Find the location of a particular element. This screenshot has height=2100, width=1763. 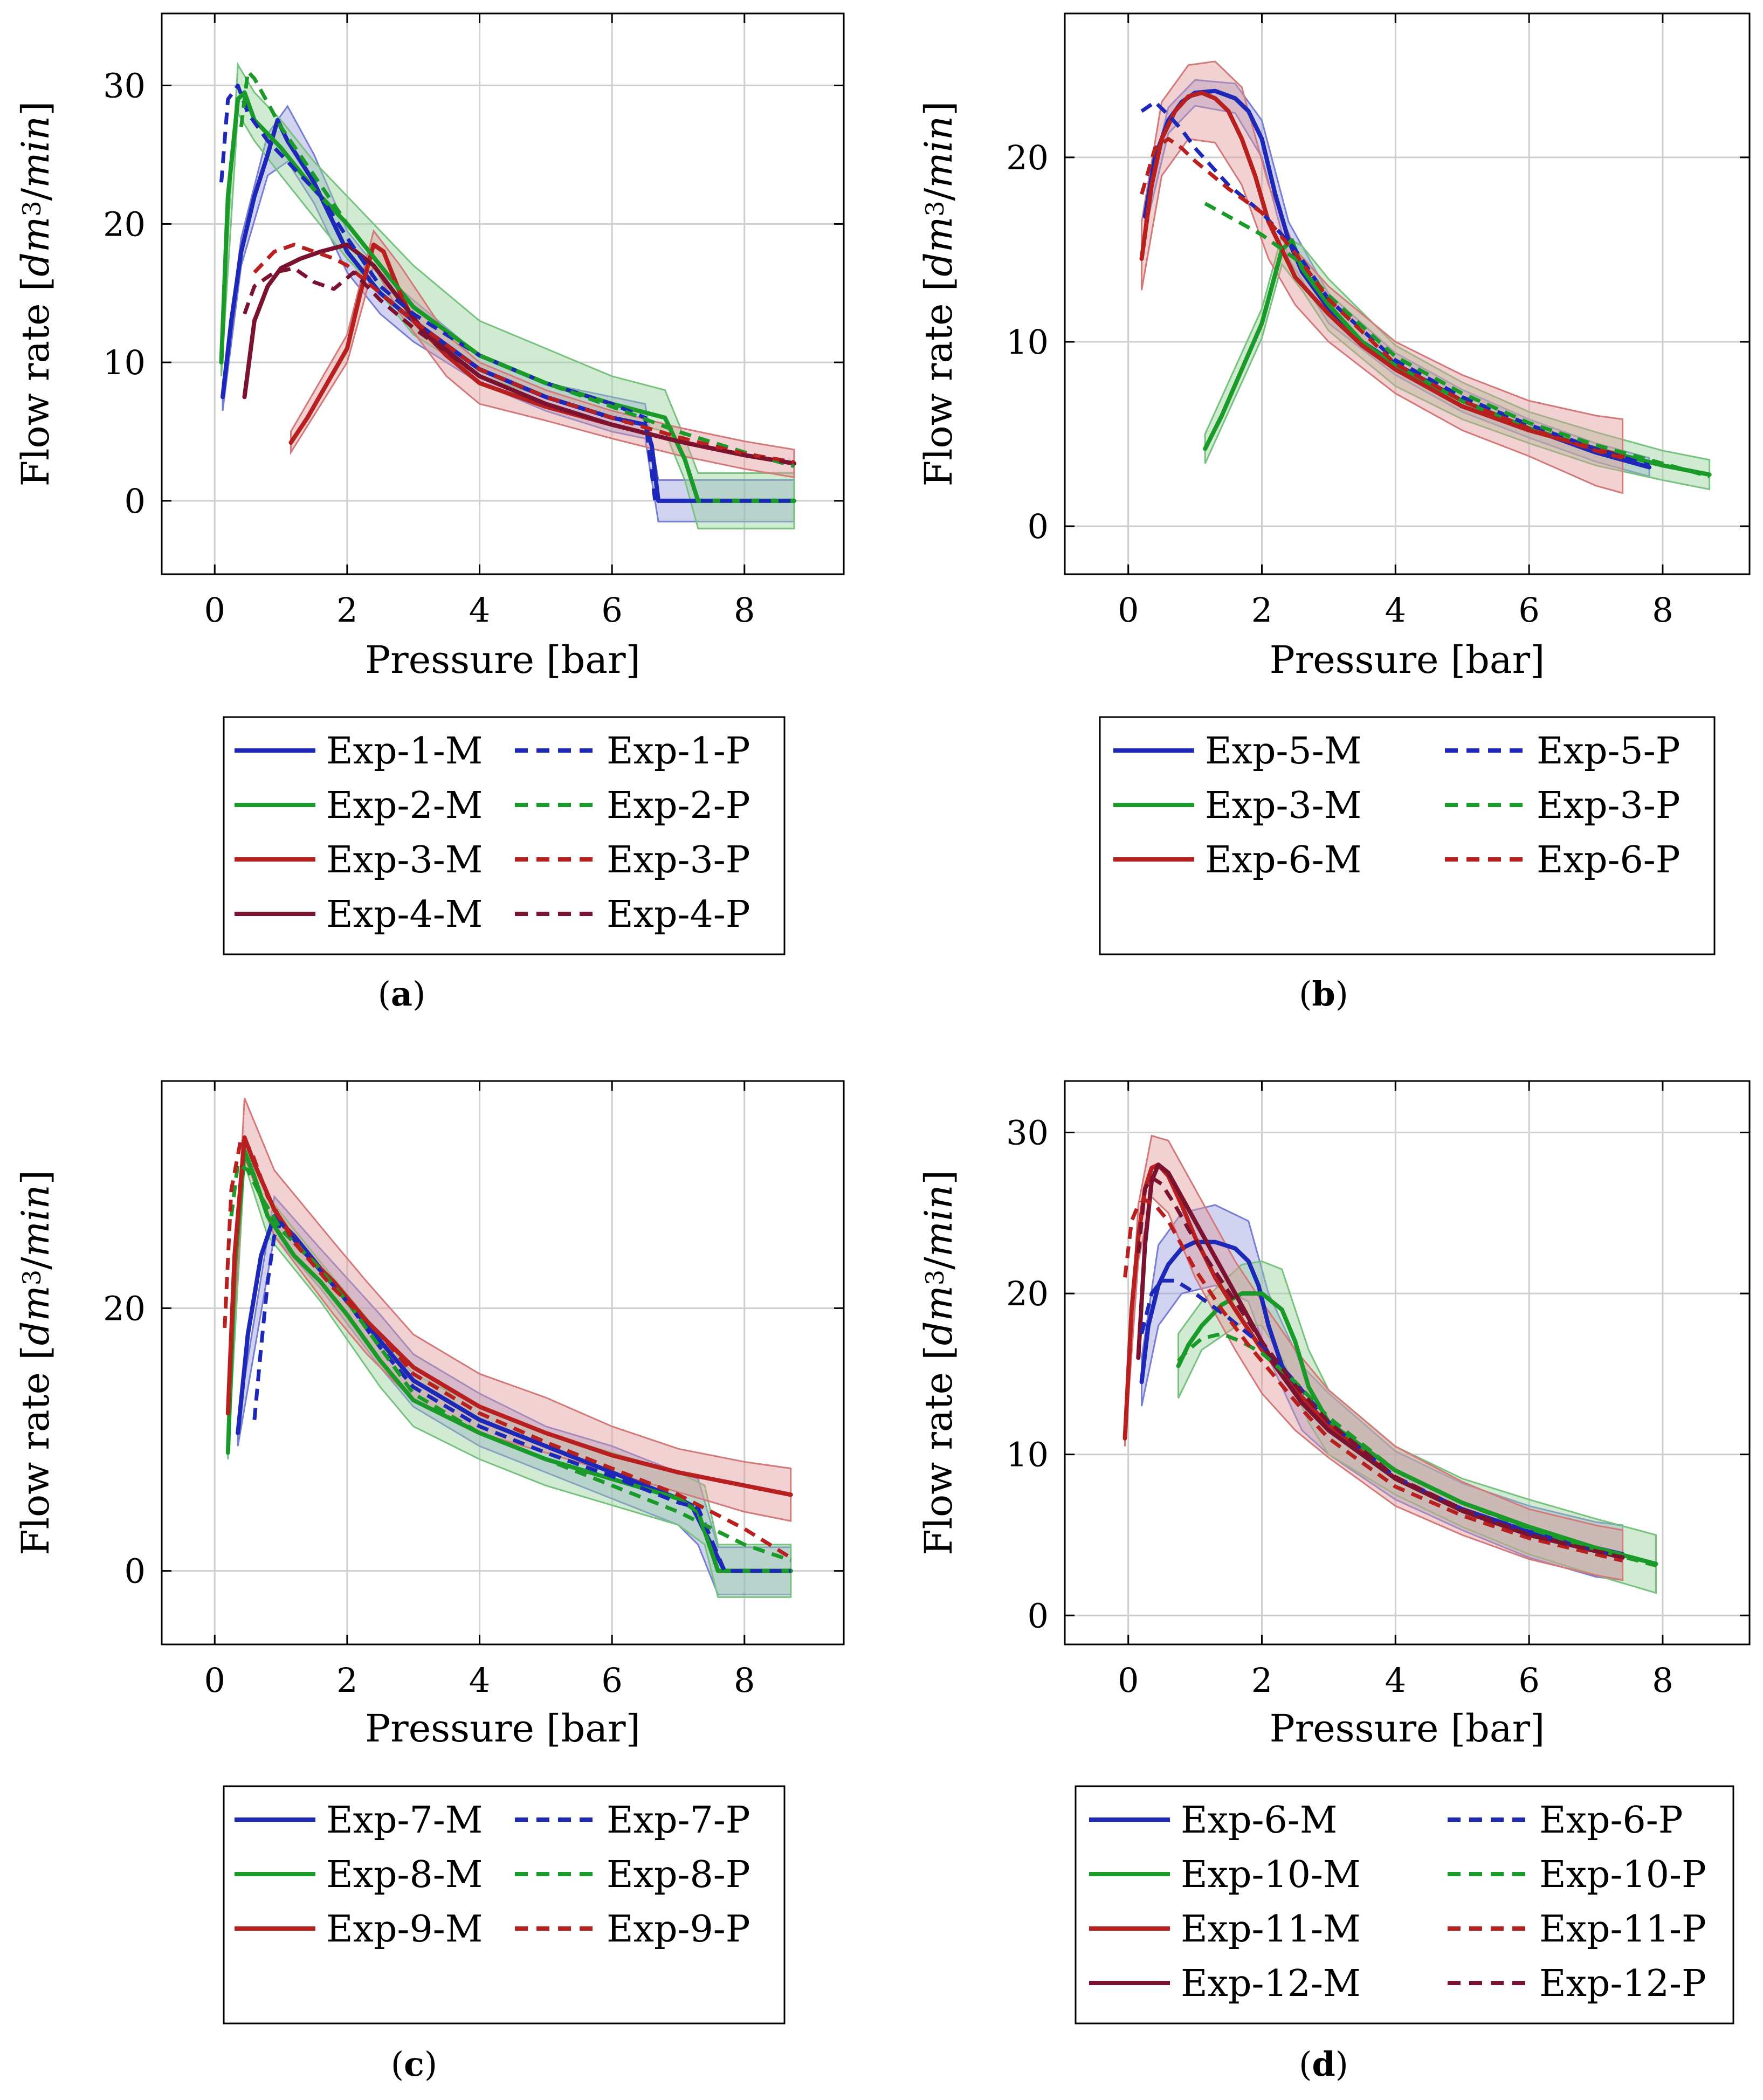

series-line-exp-1-p is located at coordinates (507, 293).